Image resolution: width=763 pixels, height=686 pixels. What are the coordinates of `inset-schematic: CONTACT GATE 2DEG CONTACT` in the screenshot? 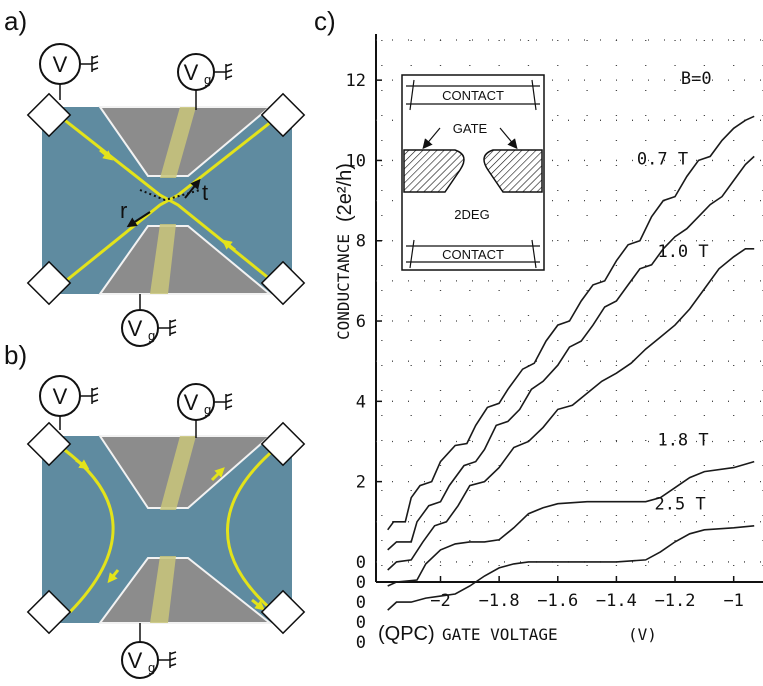 It's located at (473, 172).